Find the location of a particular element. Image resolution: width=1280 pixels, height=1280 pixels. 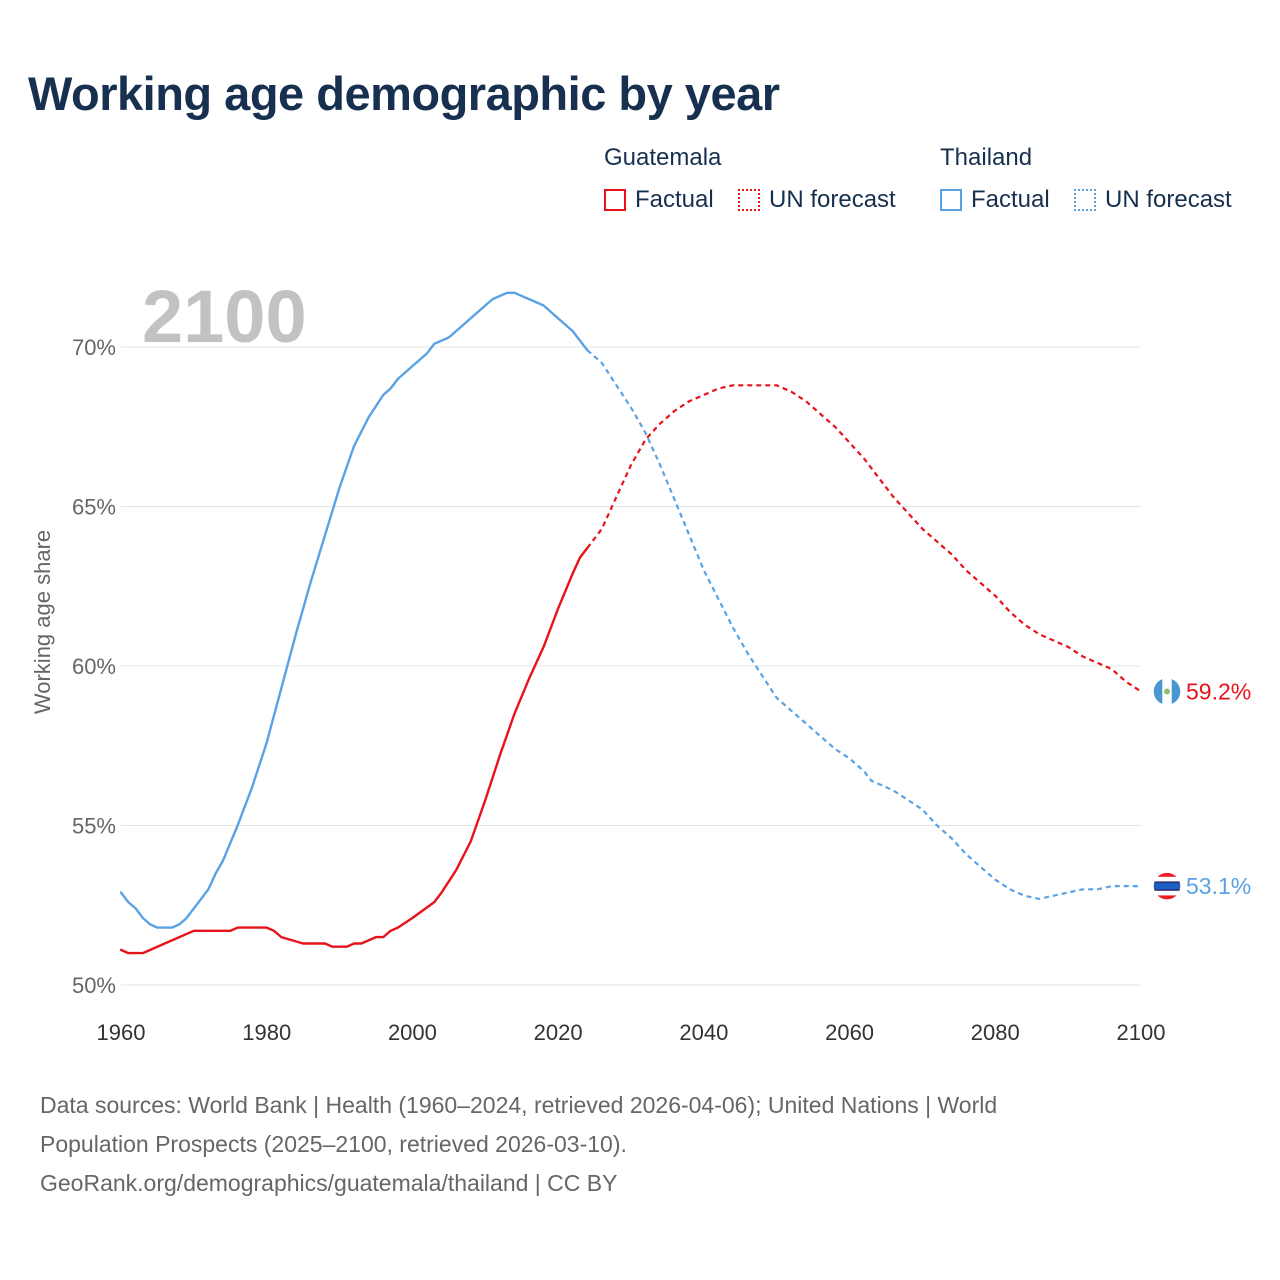

x-tick-label: 2060 is located at coordinates (849, 1032).